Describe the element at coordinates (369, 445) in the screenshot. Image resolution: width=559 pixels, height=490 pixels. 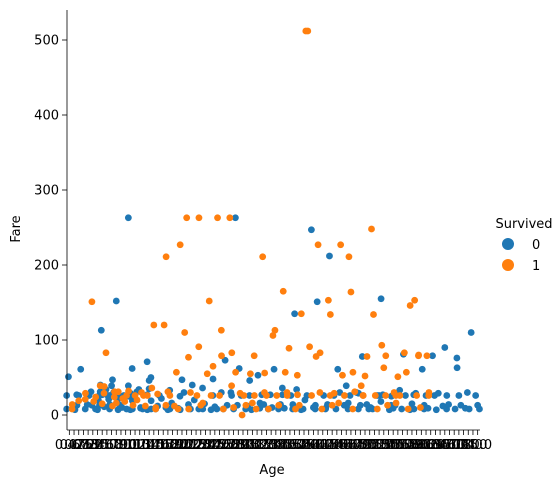
I see `x-tick-label-64: 49.0` at that location.